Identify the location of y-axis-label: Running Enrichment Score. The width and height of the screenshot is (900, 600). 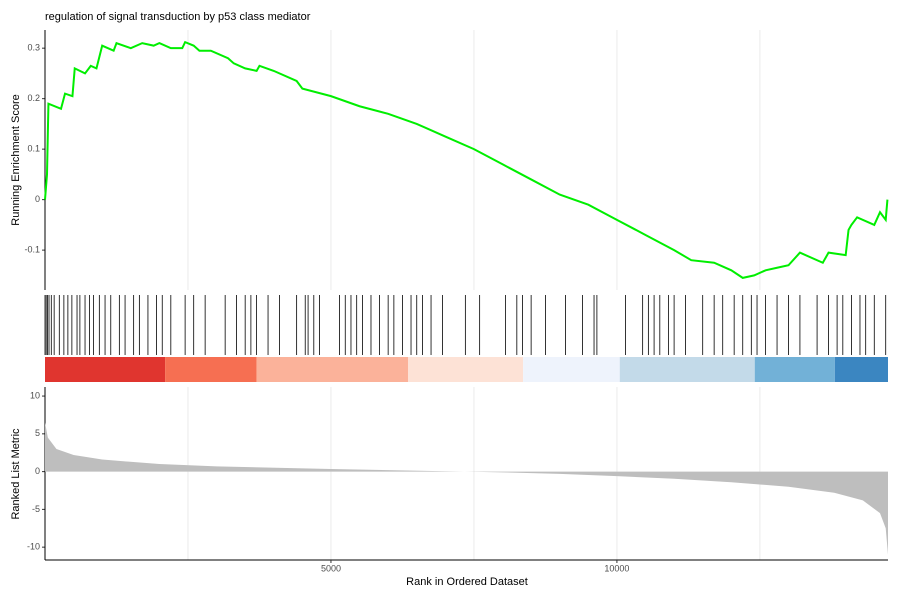
(16, 159).